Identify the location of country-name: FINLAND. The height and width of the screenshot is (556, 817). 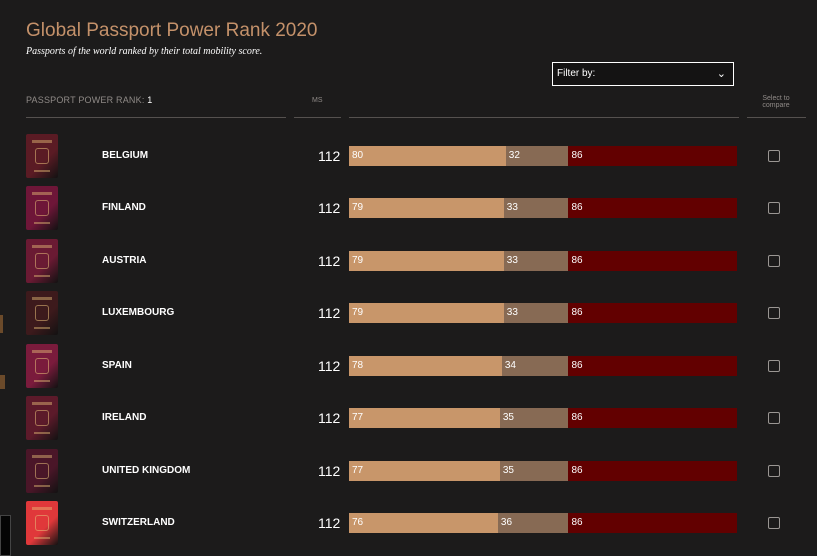
(124, 207).